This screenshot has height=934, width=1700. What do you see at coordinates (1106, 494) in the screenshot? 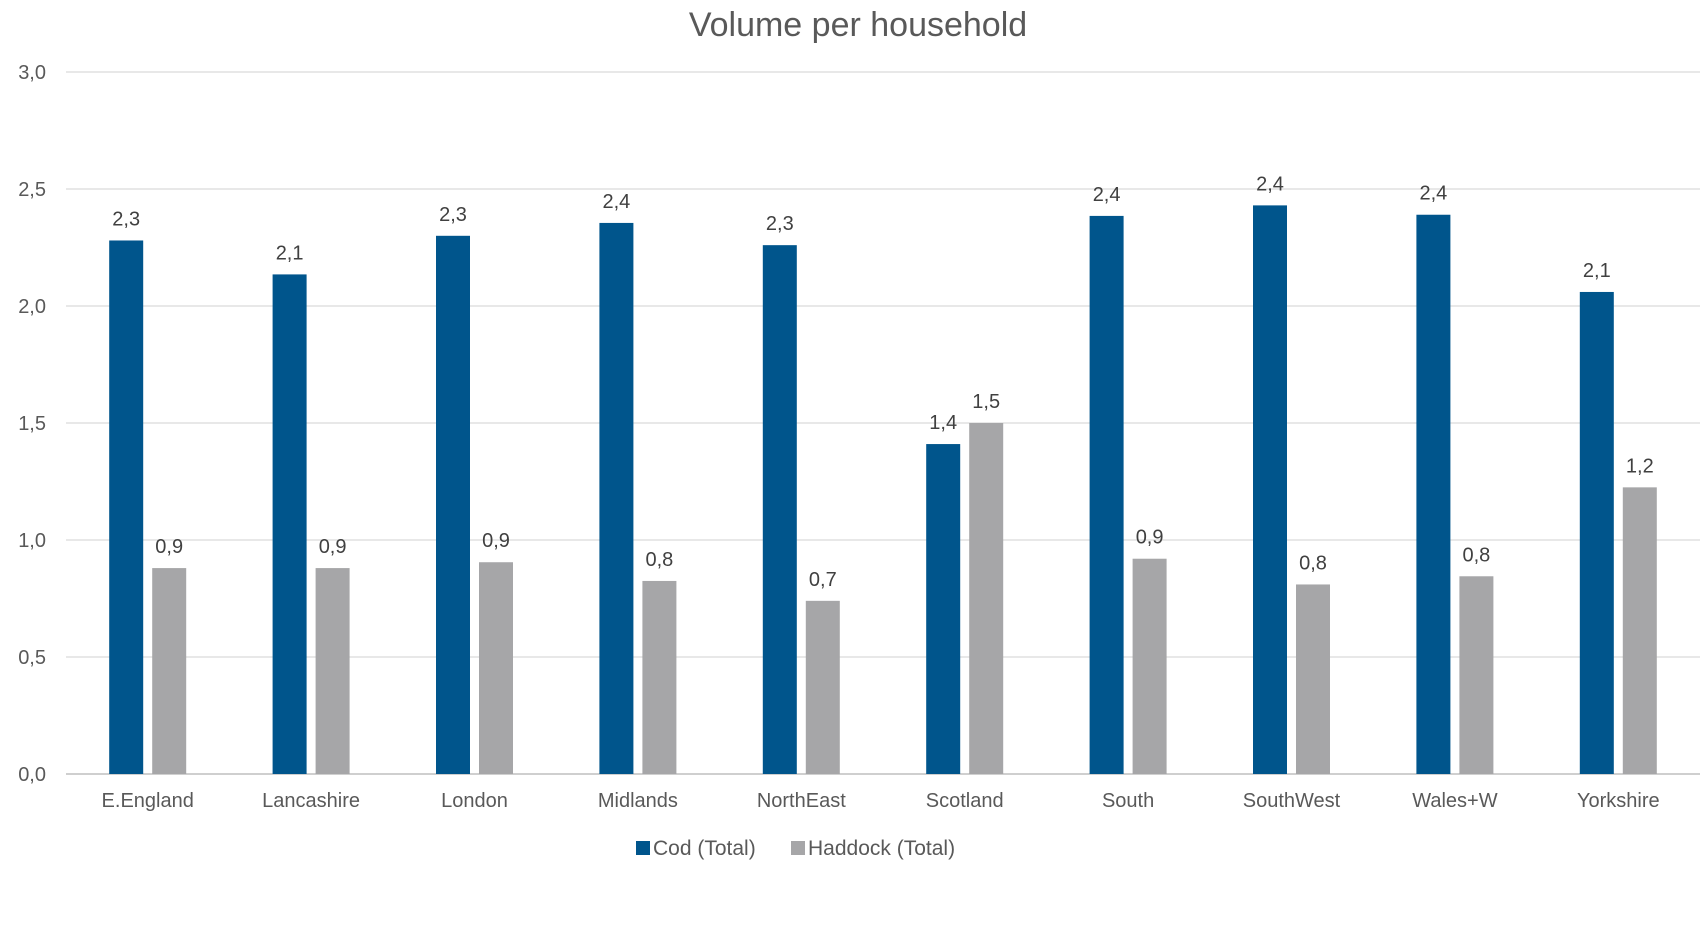
I see `cod-bar-South` at bounding box center [1106, 494].